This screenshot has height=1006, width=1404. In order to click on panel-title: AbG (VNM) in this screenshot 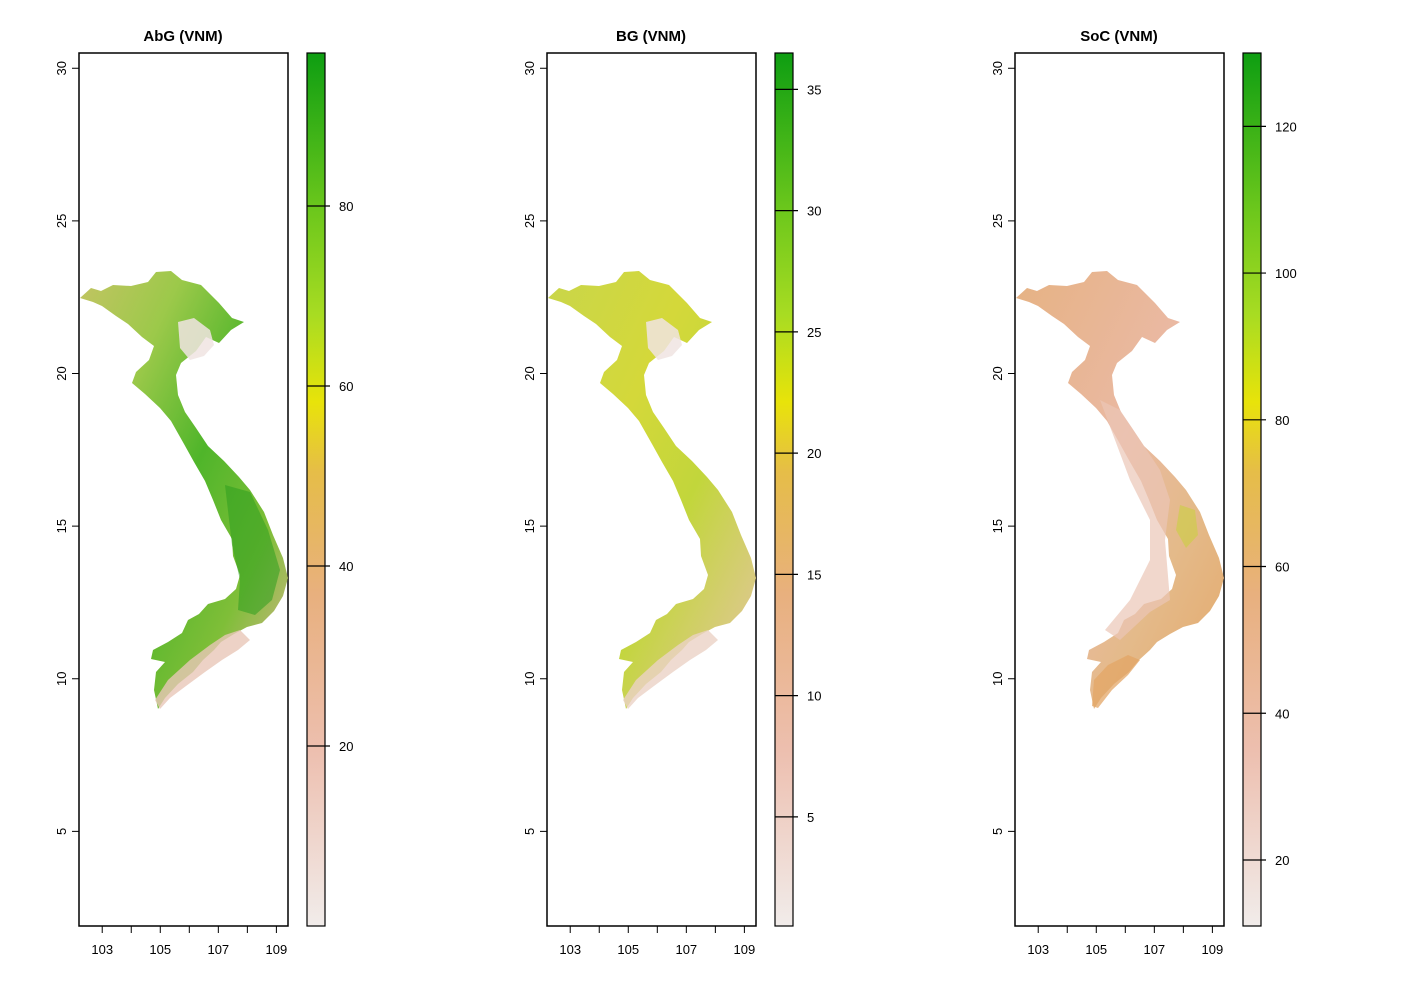, I will do `click(182, 36)`.